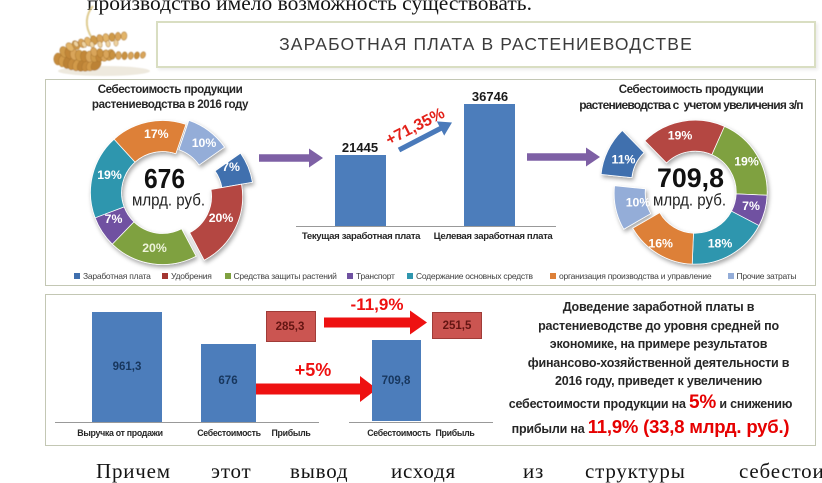  Describe the element at coordinates (690, 178) in the screenshot. I see `svg-text: 709,8` at that location.